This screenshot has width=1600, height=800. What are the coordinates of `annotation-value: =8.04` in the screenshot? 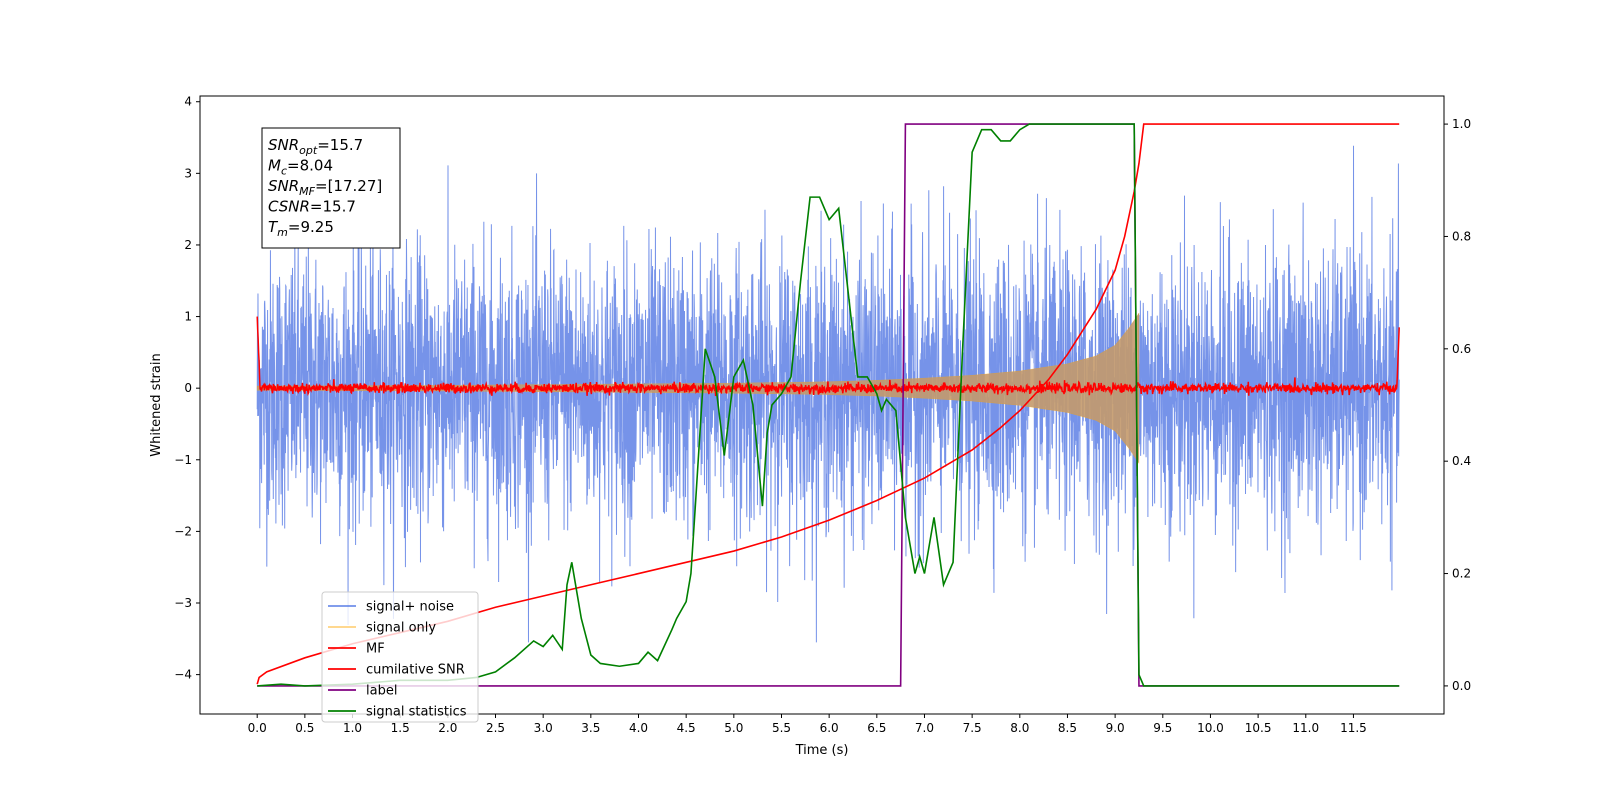 It's located at (310, 166).